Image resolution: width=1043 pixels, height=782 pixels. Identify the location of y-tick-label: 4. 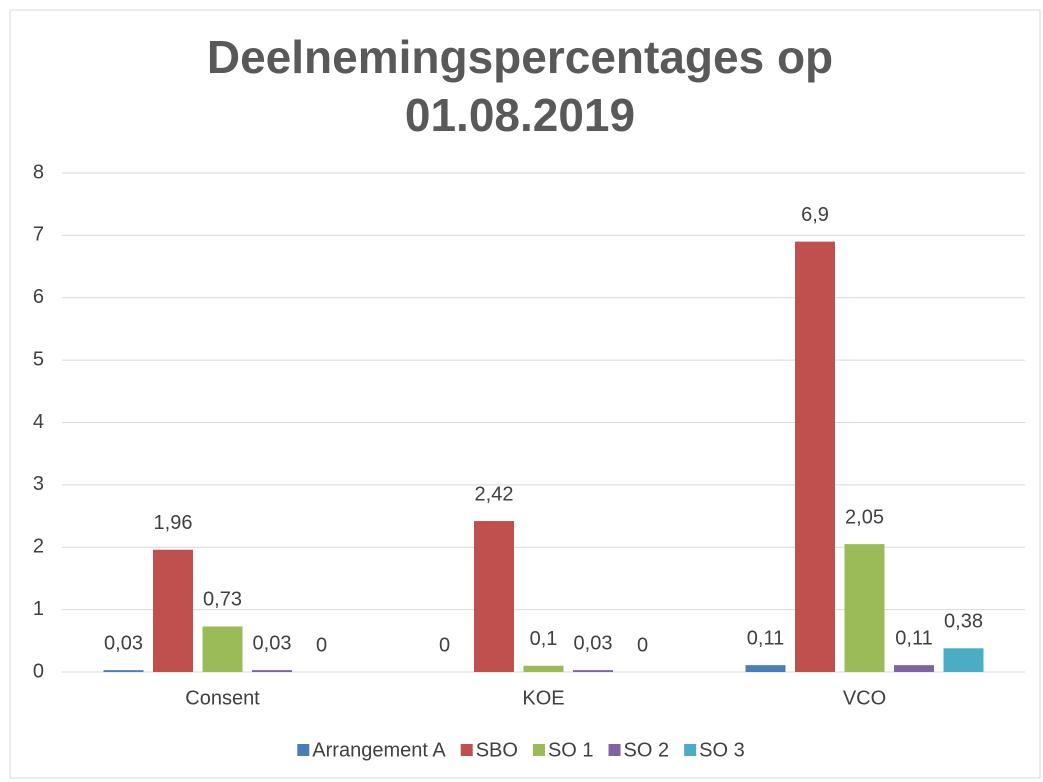
(38, 422).